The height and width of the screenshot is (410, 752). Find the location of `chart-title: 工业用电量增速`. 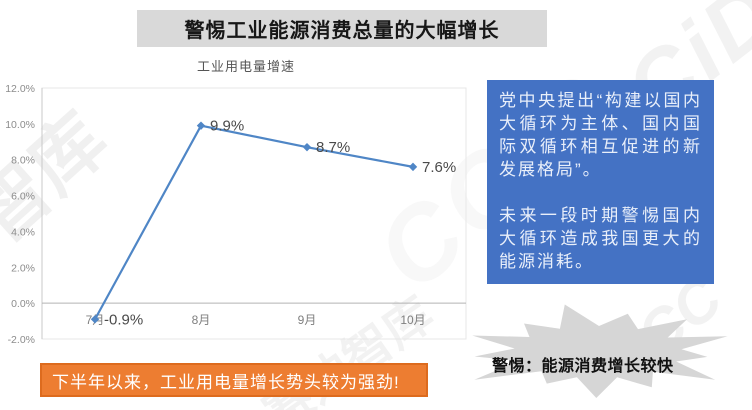

chart-title: 工业用电量增速 is located at coordinates (246, 66).